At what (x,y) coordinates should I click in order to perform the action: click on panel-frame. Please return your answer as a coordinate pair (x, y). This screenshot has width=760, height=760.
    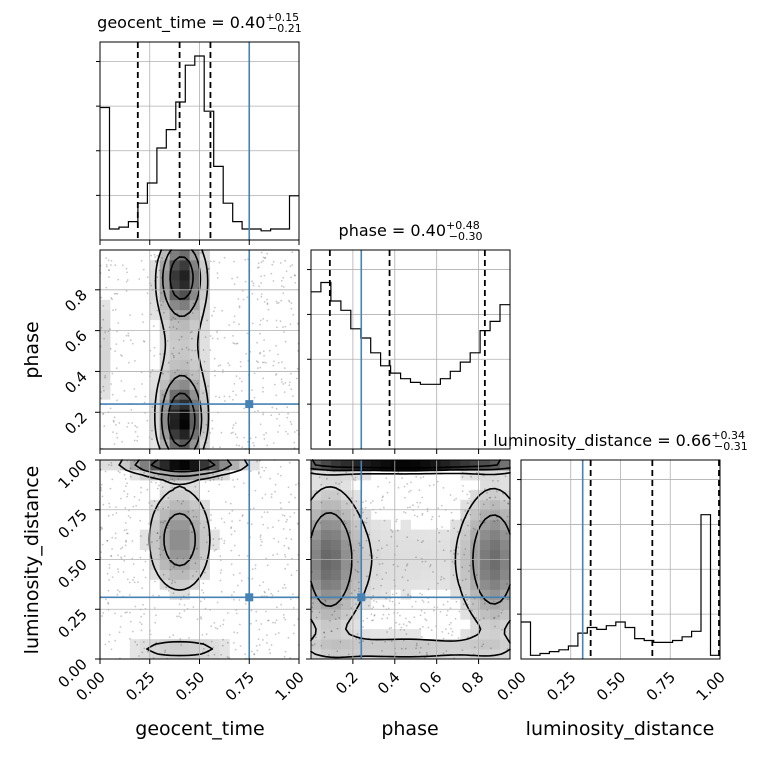
    Looking at the image, I should click on (620, 559).